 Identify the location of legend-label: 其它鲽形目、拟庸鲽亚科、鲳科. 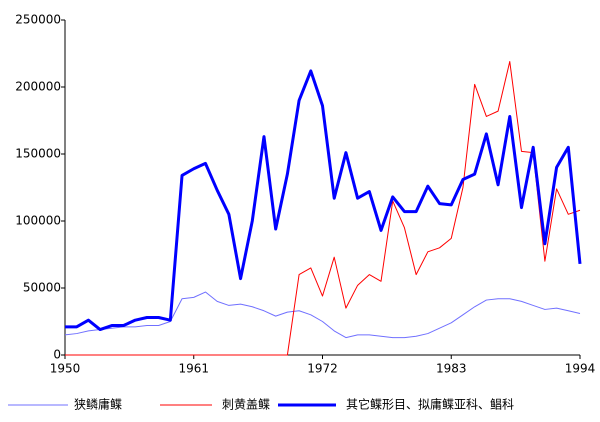
(430, 404).